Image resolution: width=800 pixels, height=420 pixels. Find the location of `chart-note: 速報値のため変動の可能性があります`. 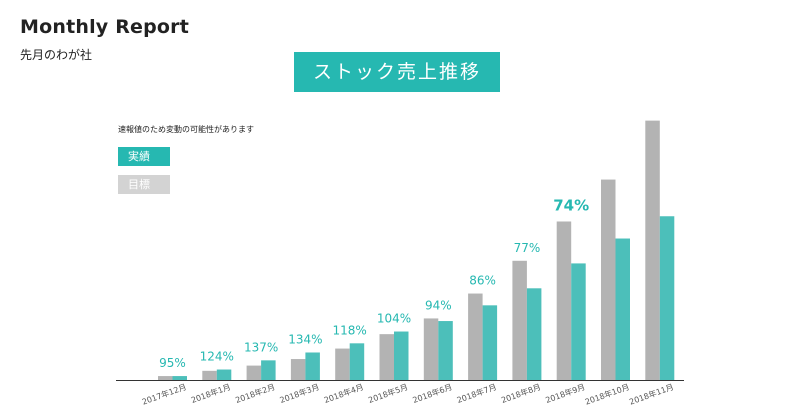

chart-note: 速報値のため変動の可能性があります is located at coordinates (186, 129).